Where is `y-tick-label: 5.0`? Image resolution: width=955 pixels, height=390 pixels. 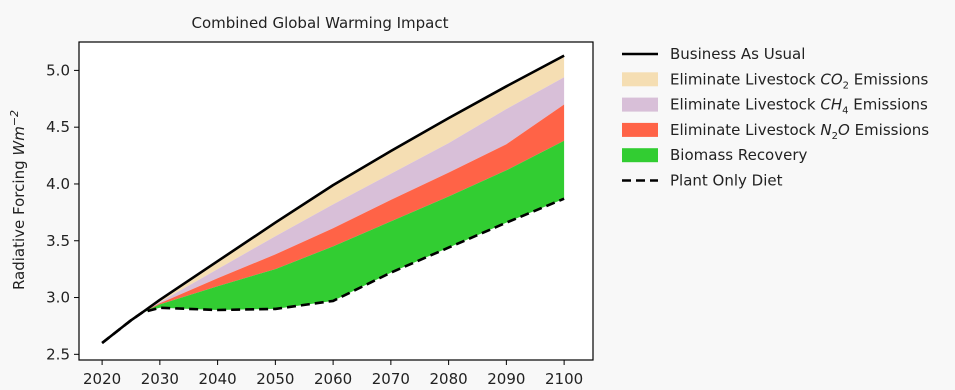 y-tick-label: 5.0 is located at coordinates (58, 70).